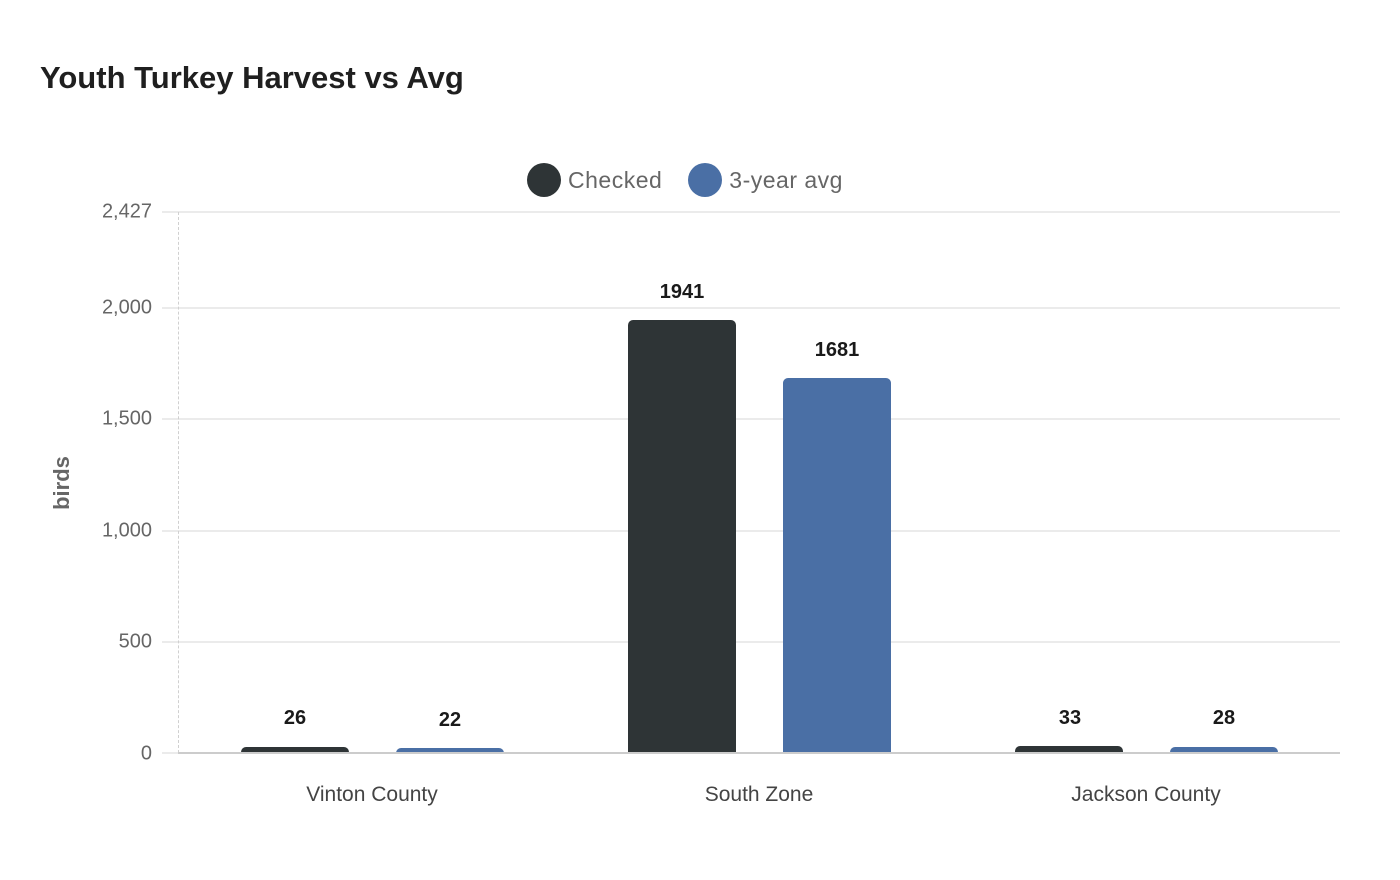 The width and height of the screenshot is (1400, 880). I want to click on legend-item-3-year-avg: 3-year avg, so click(765, 180).